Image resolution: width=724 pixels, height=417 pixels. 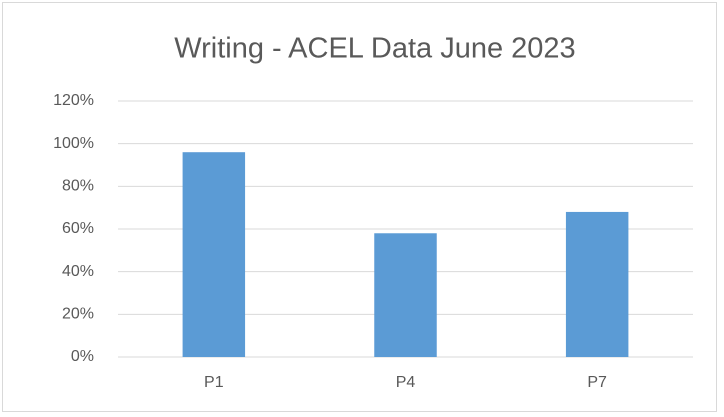 What do you see at coordinates (78, 314) in the screenshot?
I see `y-tick-label: 20%` at bounding box center [78, 314].